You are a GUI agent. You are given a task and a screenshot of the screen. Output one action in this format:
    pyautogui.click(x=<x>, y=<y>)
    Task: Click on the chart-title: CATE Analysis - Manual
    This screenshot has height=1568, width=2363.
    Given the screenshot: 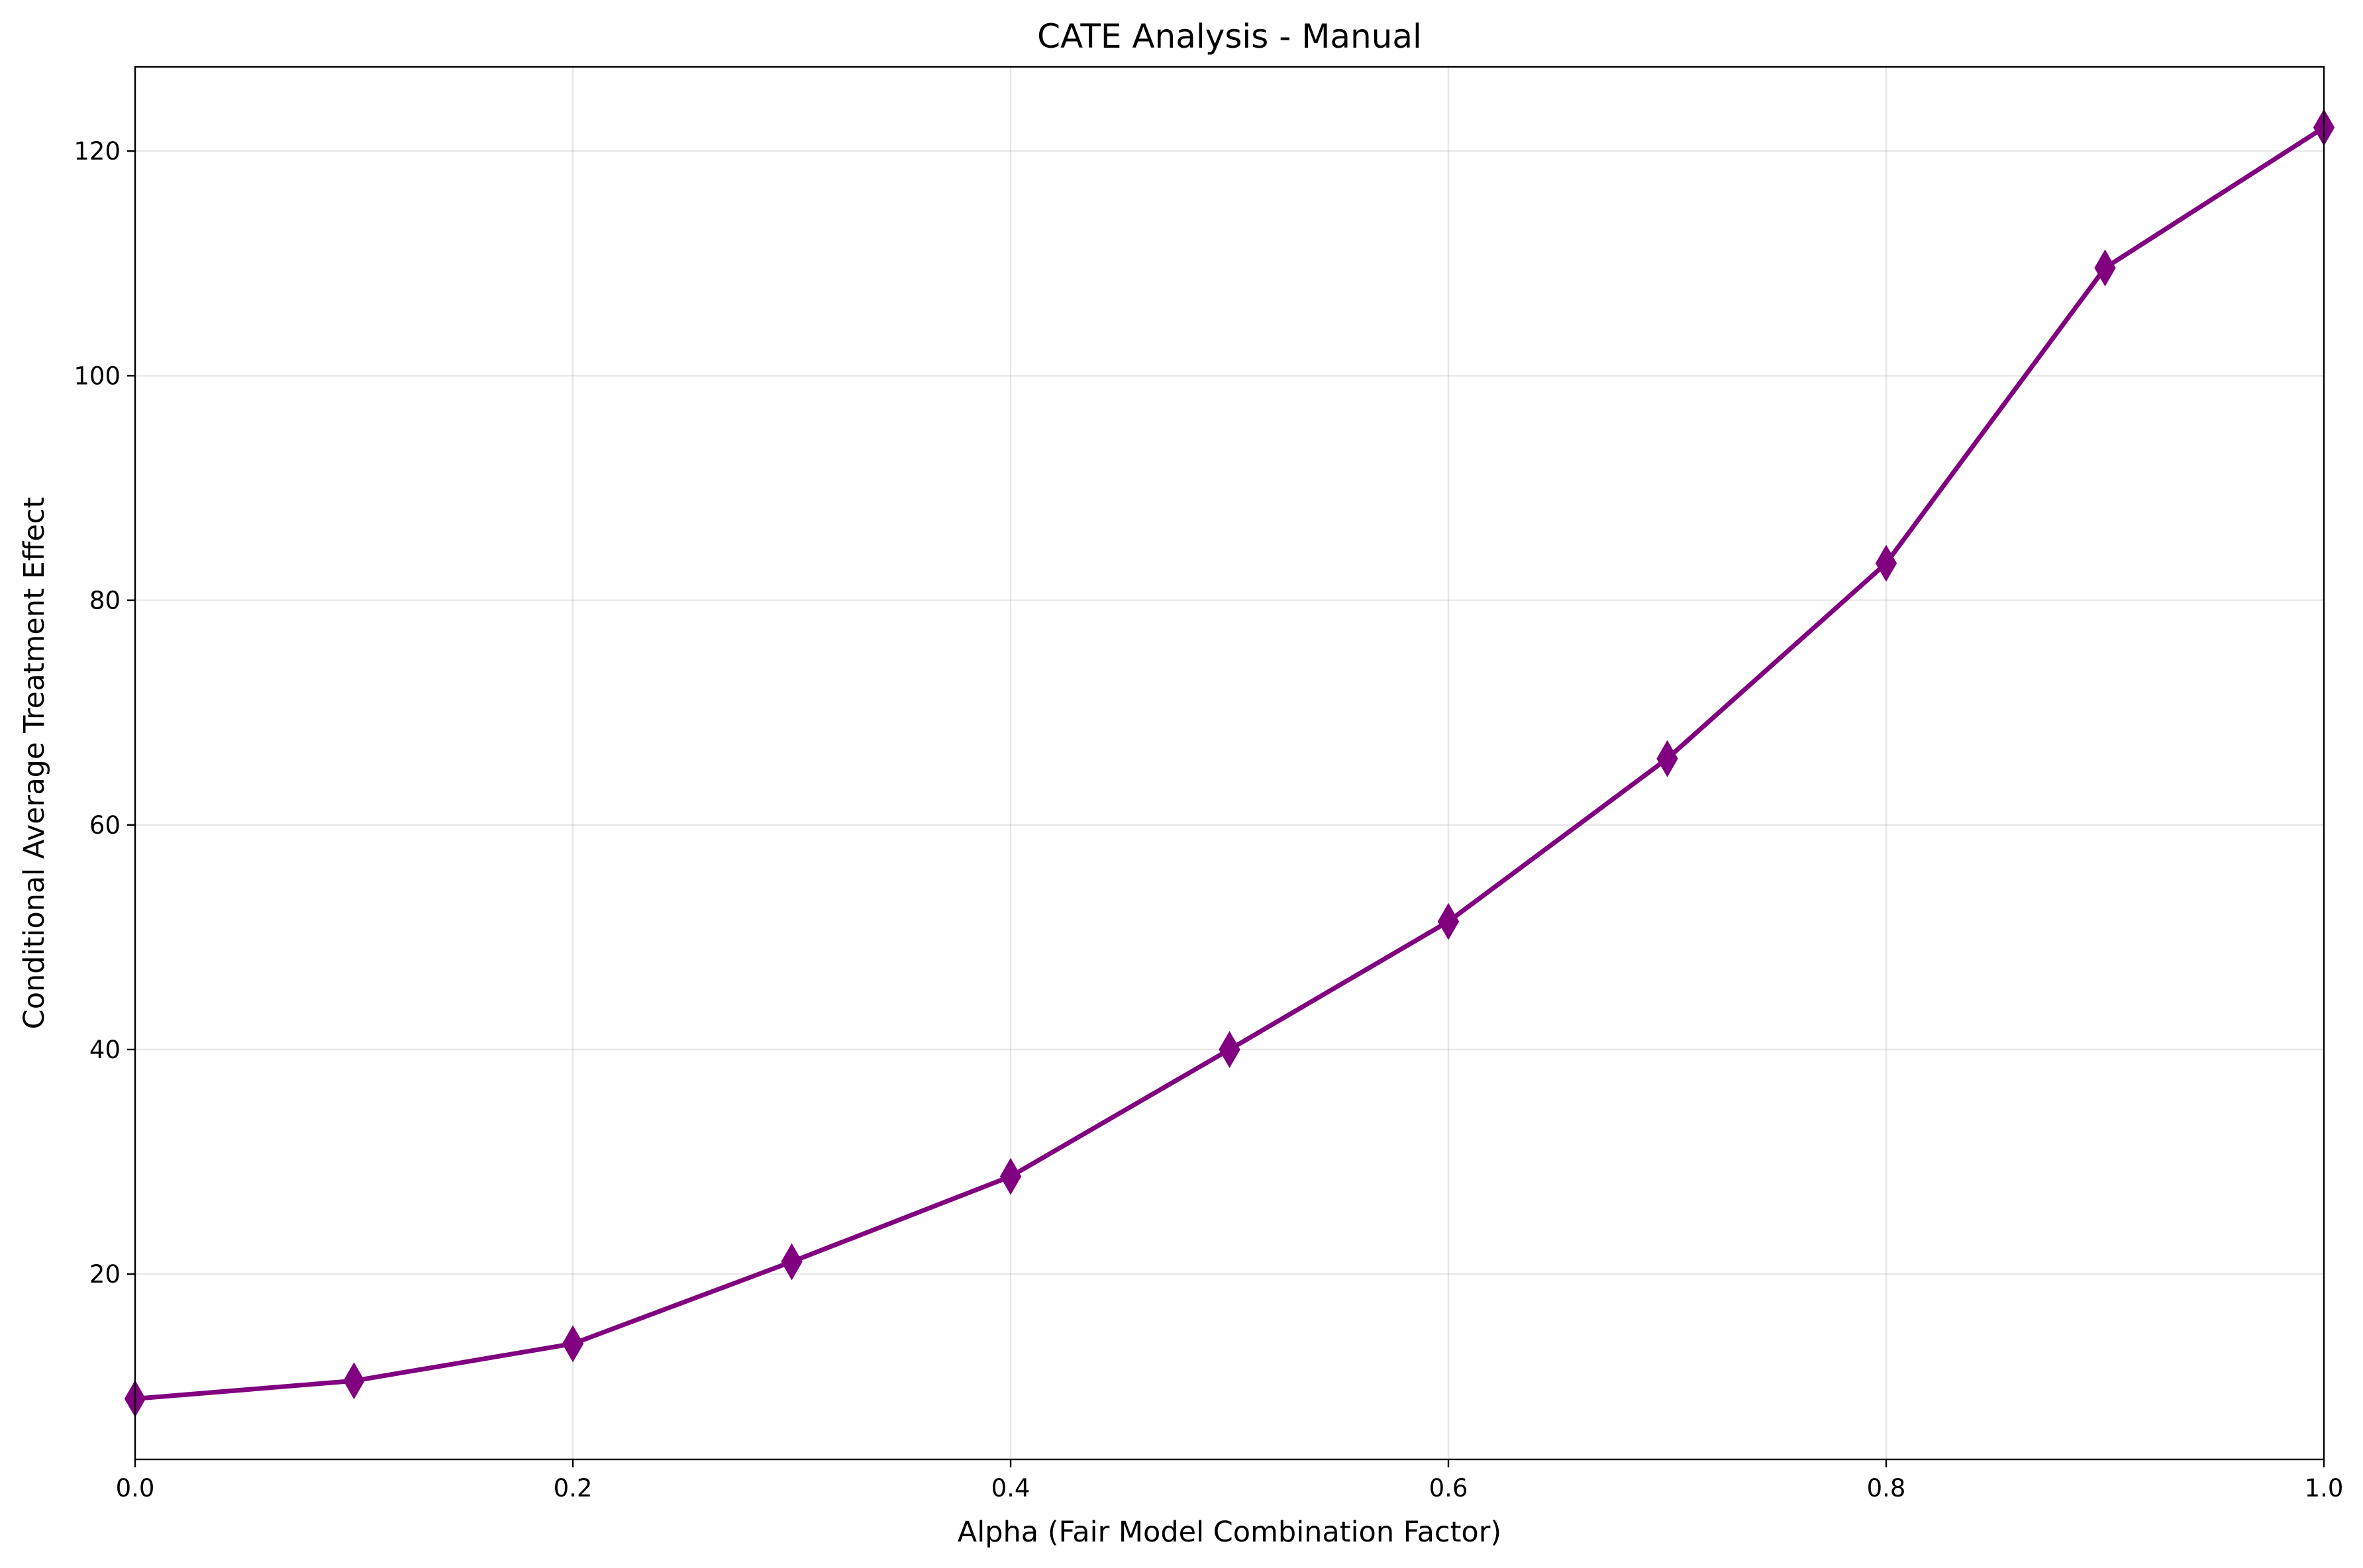 What is the action you would take?
    pyautogui.click(x=1229, y=36)
    